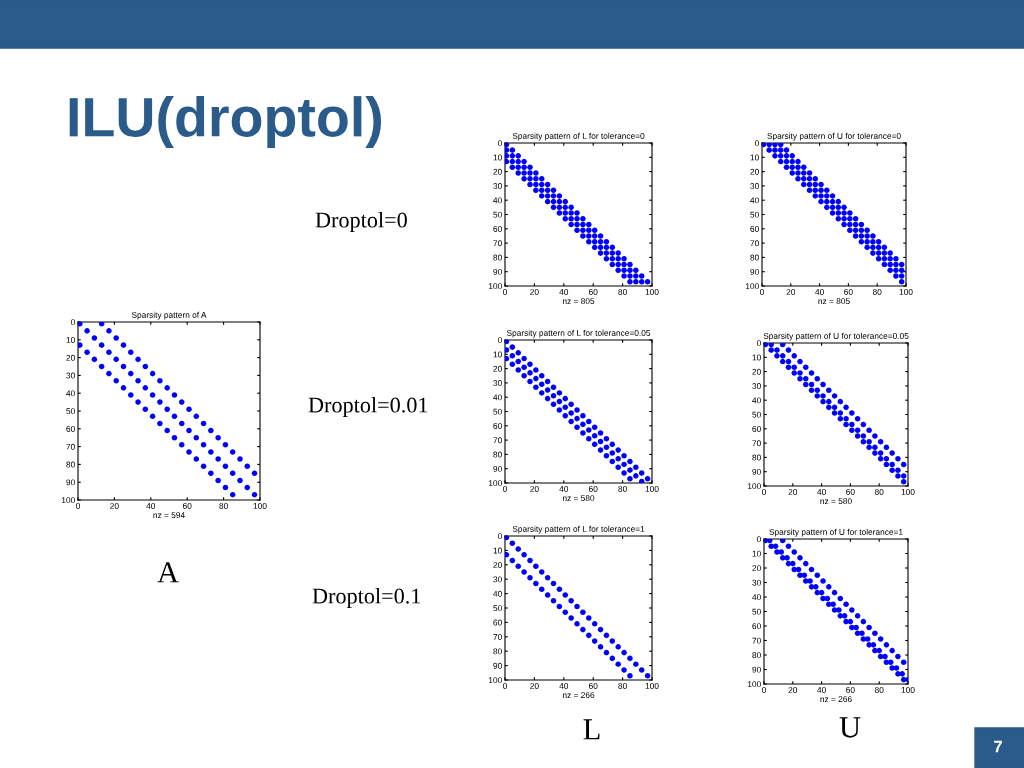  What do you see at coordinates (68, 500) in the screenshot?
I see `y-tick-label: 100` at bounding box center [68, 500].